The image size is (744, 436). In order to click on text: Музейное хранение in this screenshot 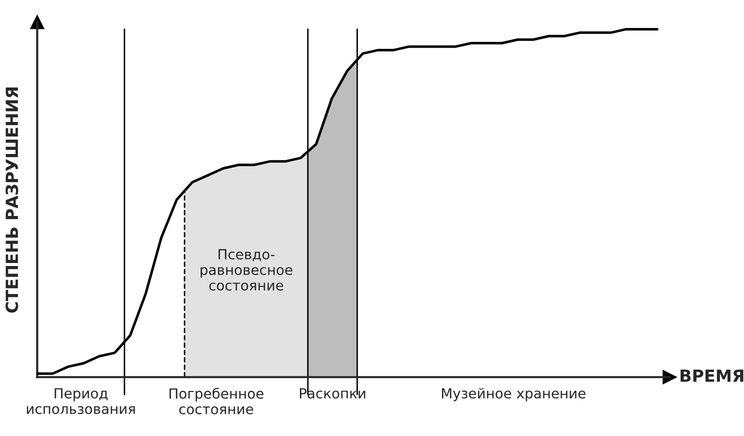, I will do `click(514, 395)`.